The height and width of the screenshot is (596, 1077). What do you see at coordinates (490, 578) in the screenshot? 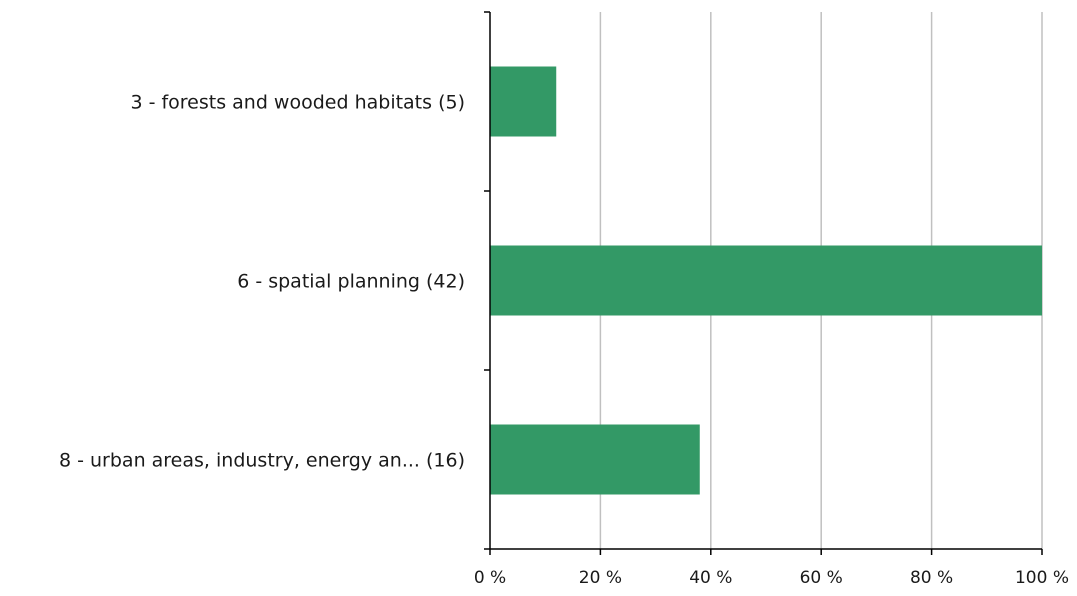
I see `x-tick-label-0: 0 %` at bounding box center [490, 578].